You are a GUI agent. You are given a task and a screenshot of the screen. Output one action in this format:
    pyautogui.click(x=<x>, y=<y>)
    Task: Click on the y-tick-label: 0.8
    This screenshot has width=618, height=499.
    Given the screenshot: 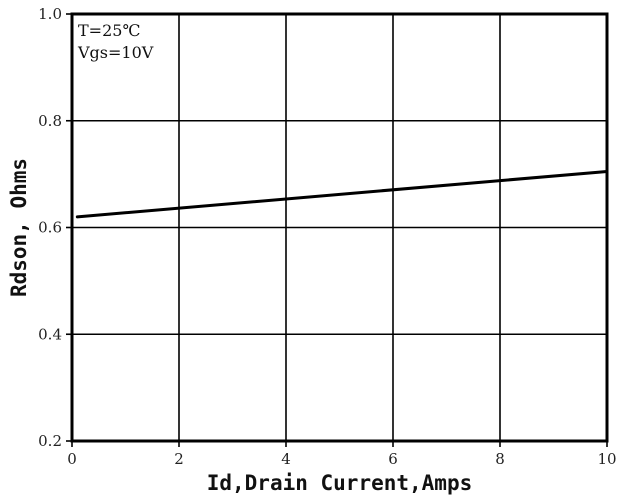 What is the action you would take?
    pyautogui.click(x=50, y=121)
    